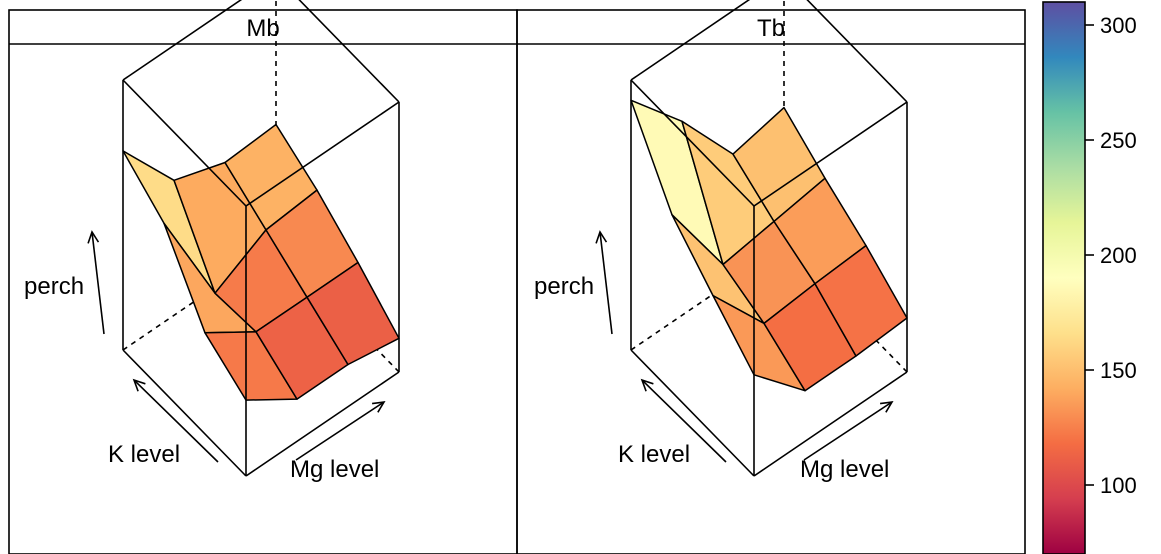 The height and width of the screenshot is (554, 1161). What do you see at coordinates (1064, 277) in the screenshot?
I see `color-key-bar` at bounding box center [1064, 277].